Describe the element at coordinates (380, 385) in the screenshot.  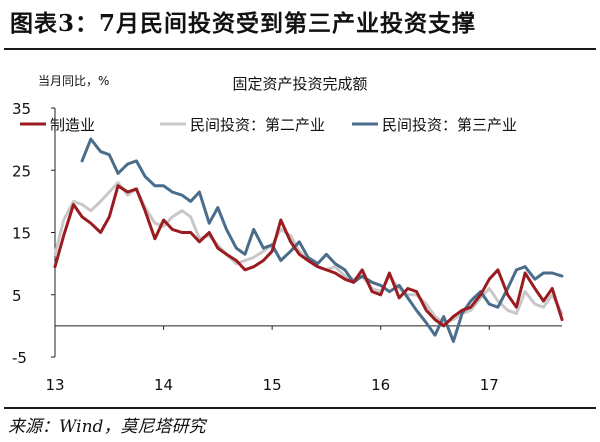
I see `x-tick-label: 16` at that location.